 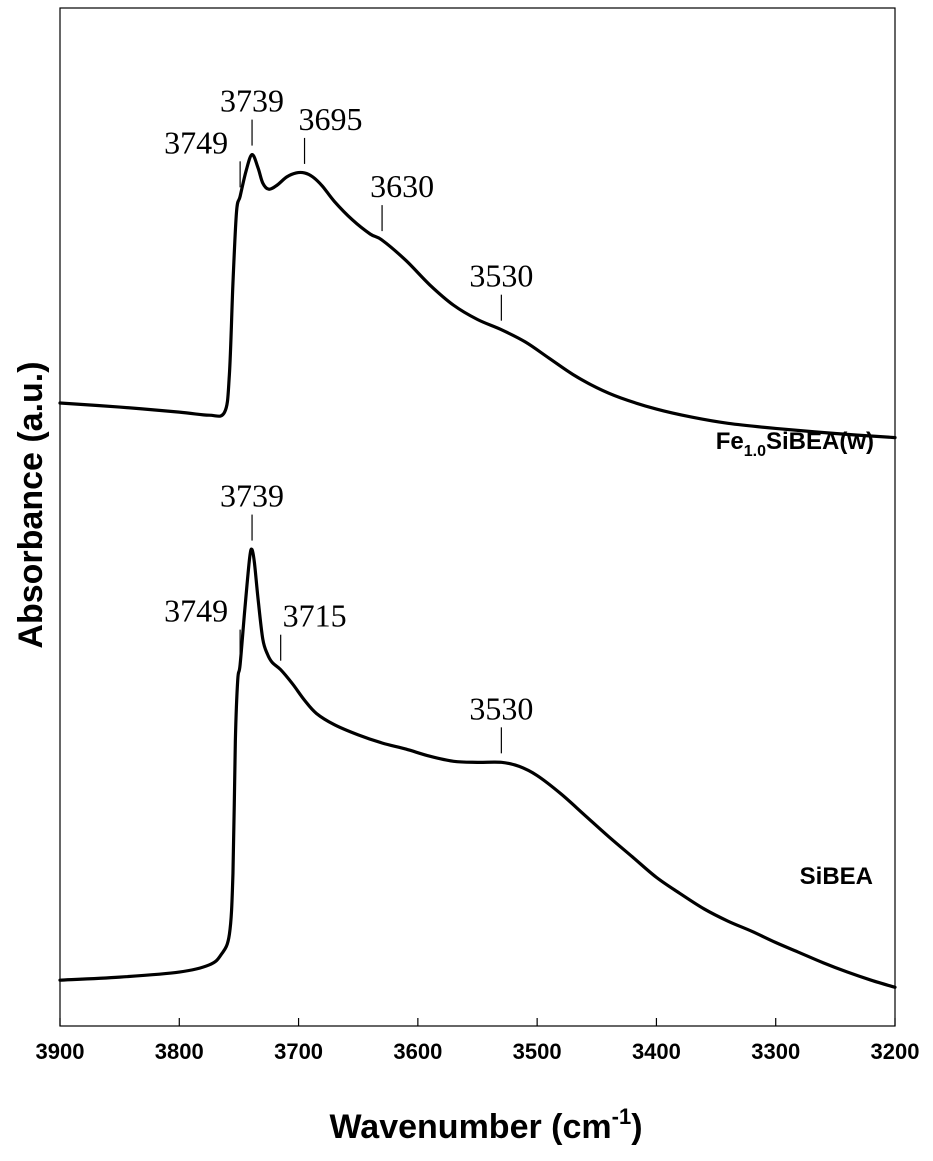 What do you see at coordinates (252, 101) in the screenshot?
I see `peak-label-0-3739: 3739` at bounding box center [252, 101].